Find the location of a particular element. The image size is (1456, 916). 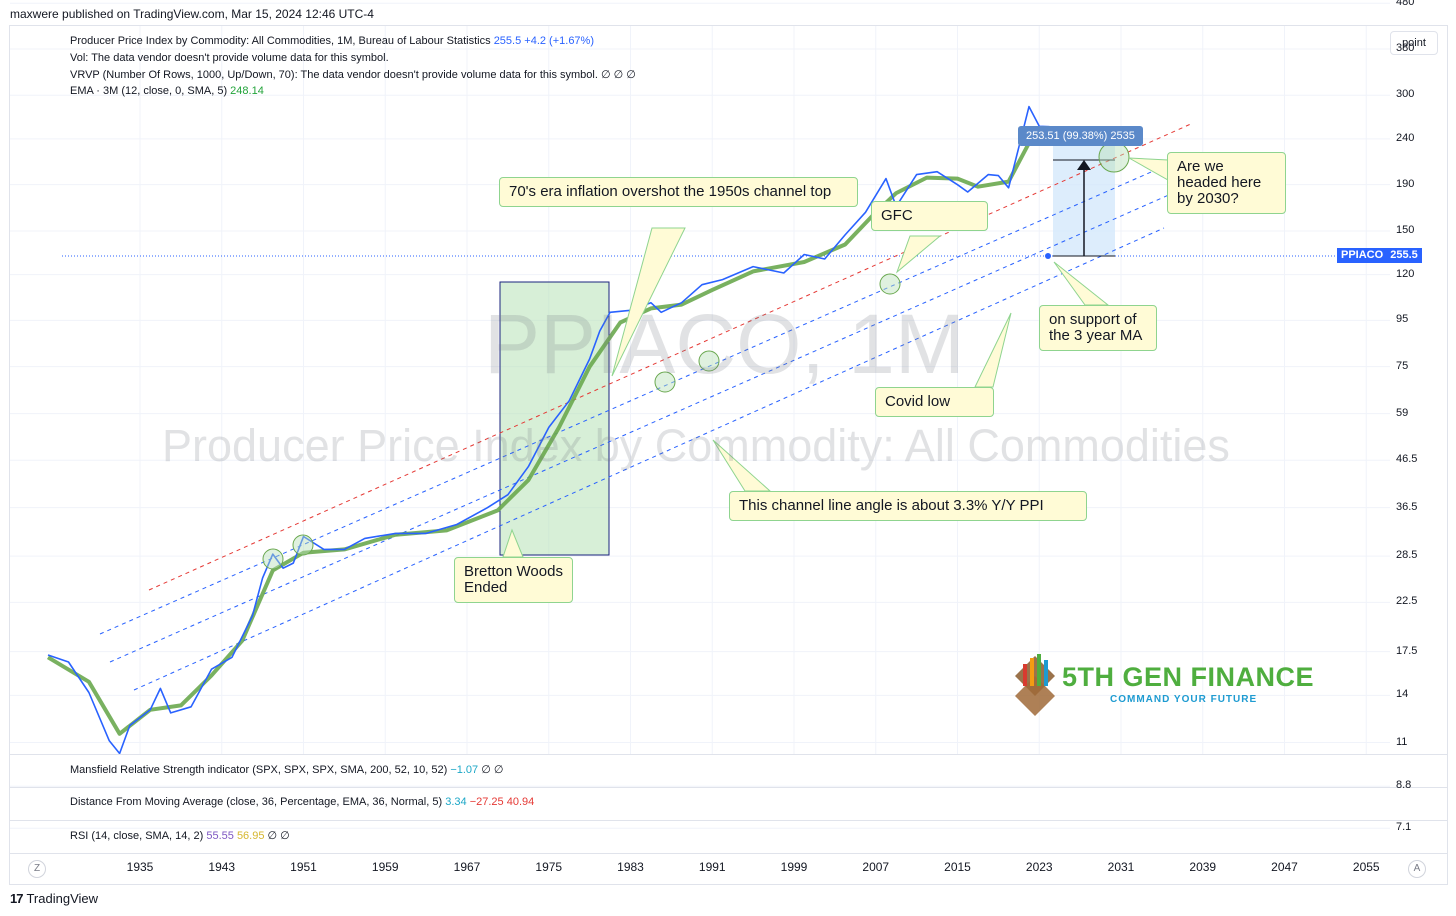

x-tick-label: 1943 is located at coordinates (222, 867).